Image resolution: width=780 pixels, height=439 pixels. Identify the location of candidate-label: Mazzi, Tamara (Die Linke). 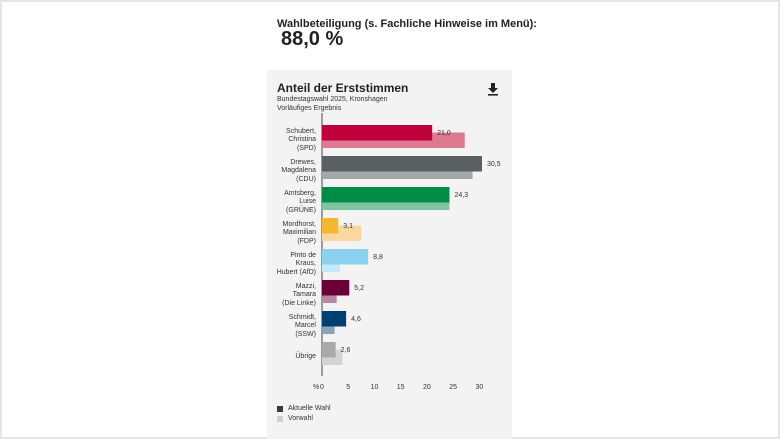
(286, 296).